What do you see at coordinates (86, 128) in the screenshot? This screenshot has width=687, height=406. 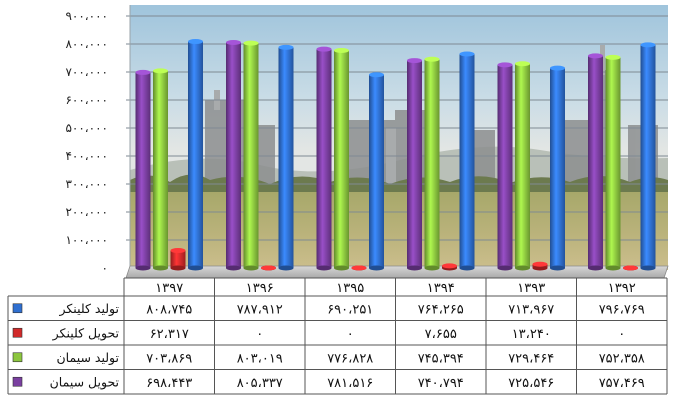 I see `y-tick-label: ۵۰۰،۰۰۰` at bounding box center [86, 128].